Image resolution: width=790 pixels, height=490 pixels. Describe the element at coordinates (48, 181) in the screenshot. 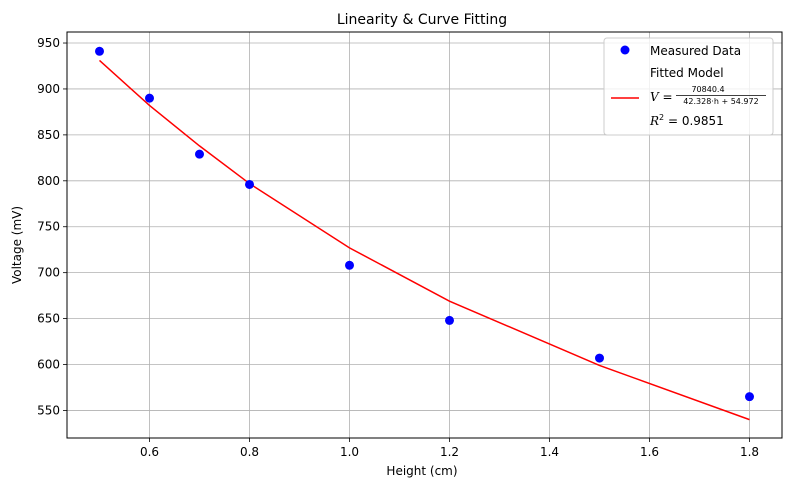

I see `y-tick-label: 800` at that location.